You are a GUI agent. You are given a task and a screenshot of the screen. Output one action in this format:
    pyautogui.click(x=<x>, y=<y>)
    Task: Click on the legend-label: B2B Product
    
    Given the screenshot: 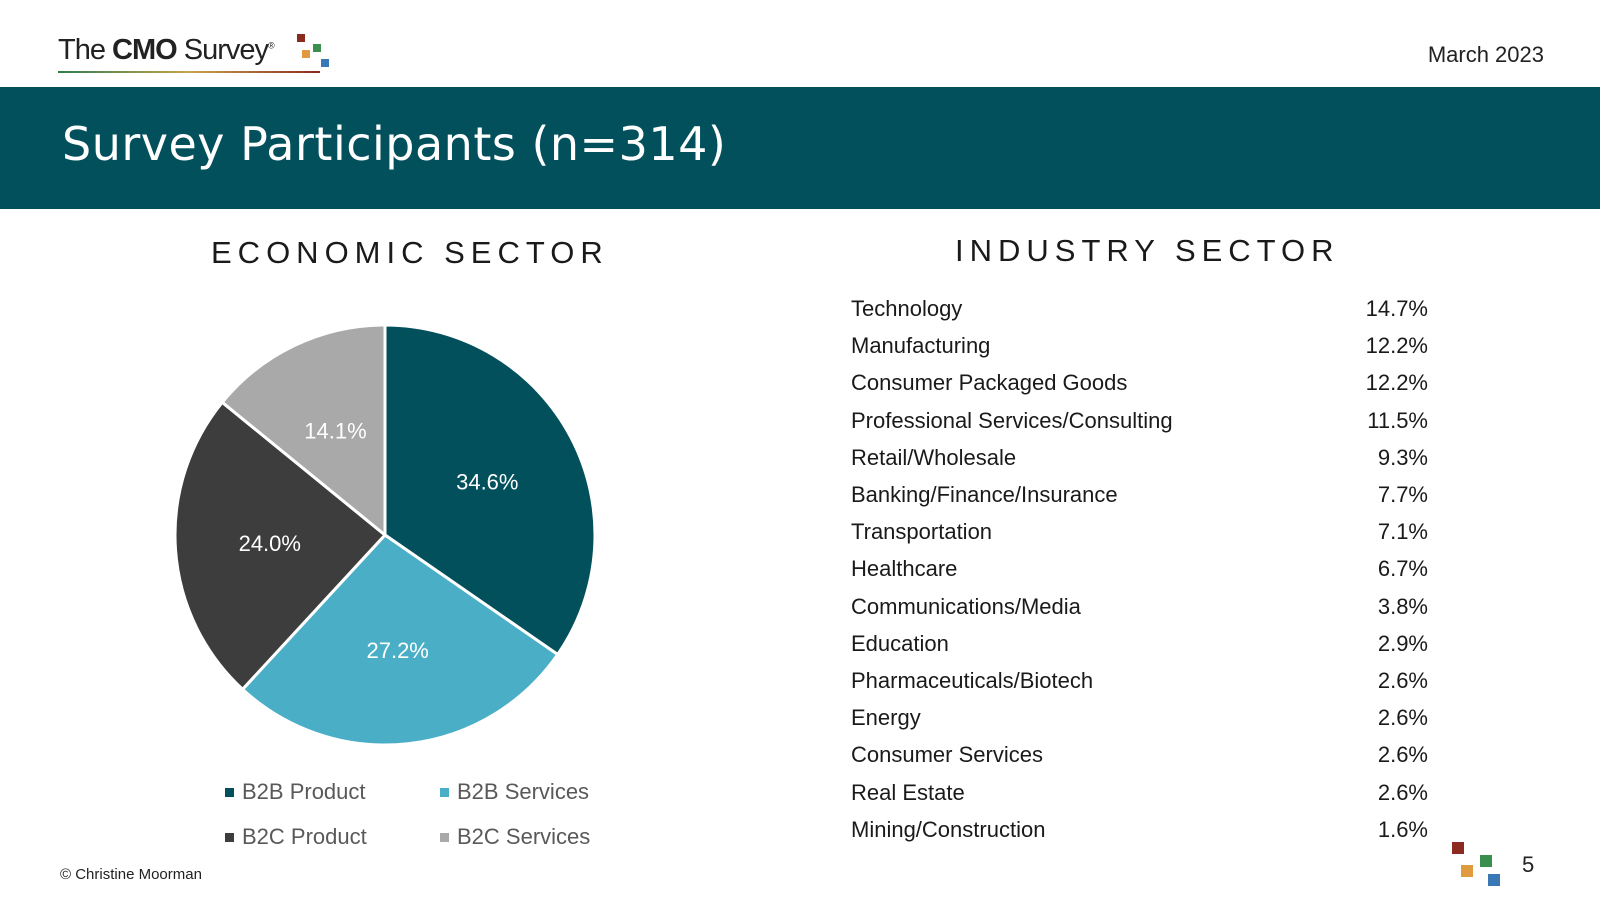 What is the action you would take?
    pyautogui.click(x=304, y=791)
    